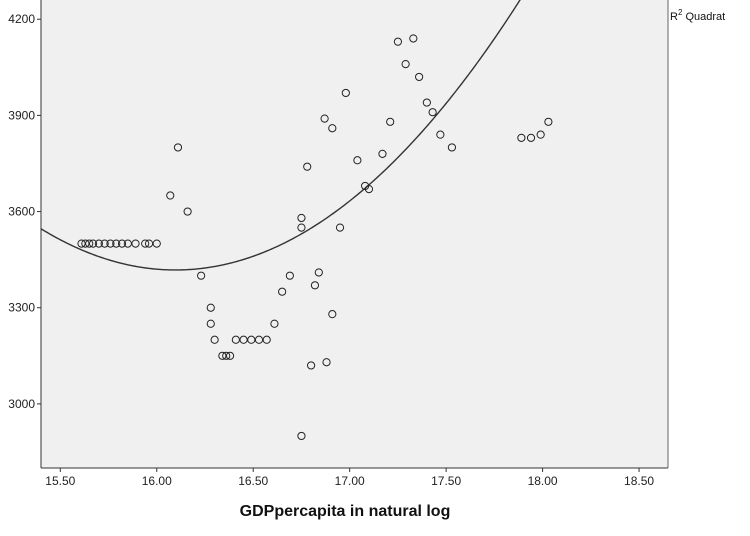  I want to click on legend-label: R2 Quadrat, so click(697, 15).